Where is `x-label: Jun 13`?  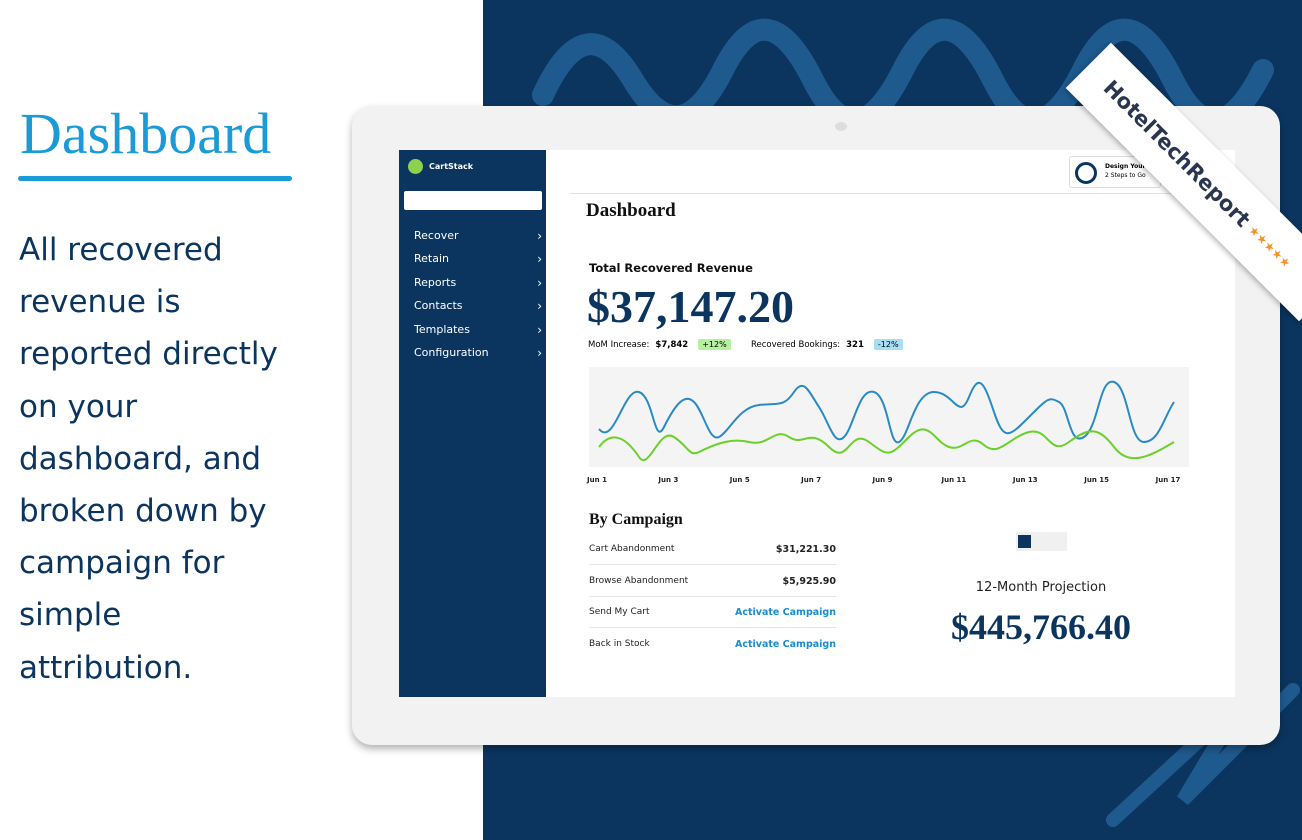
x-label: Jun 13 is located at coordinates (1025, 480).